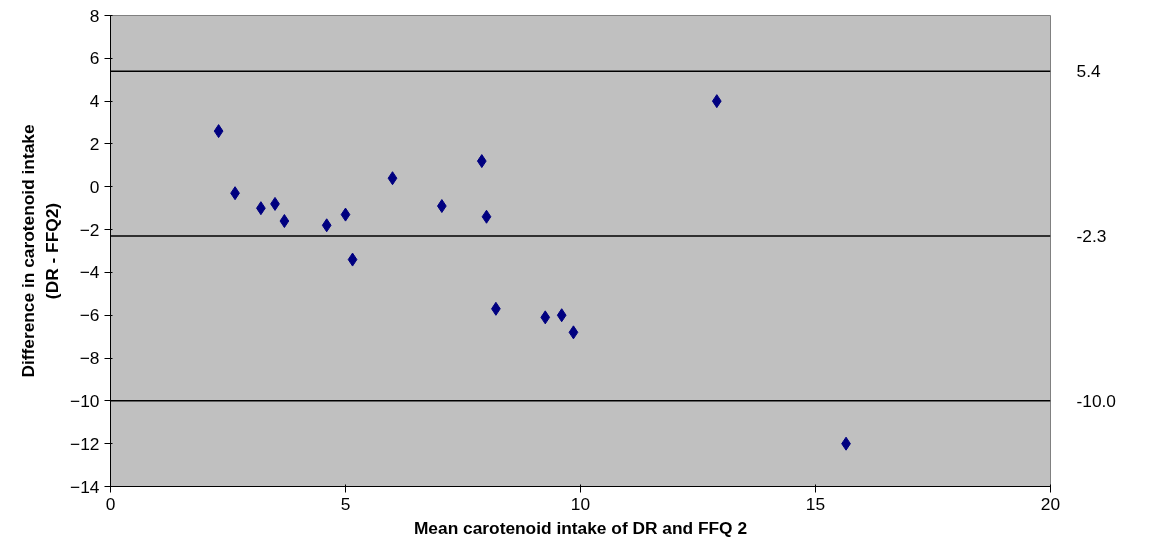  I want to click on y-axis-title: Difference in carotenoid intake (DR - FFQ2), so click(40, 251).